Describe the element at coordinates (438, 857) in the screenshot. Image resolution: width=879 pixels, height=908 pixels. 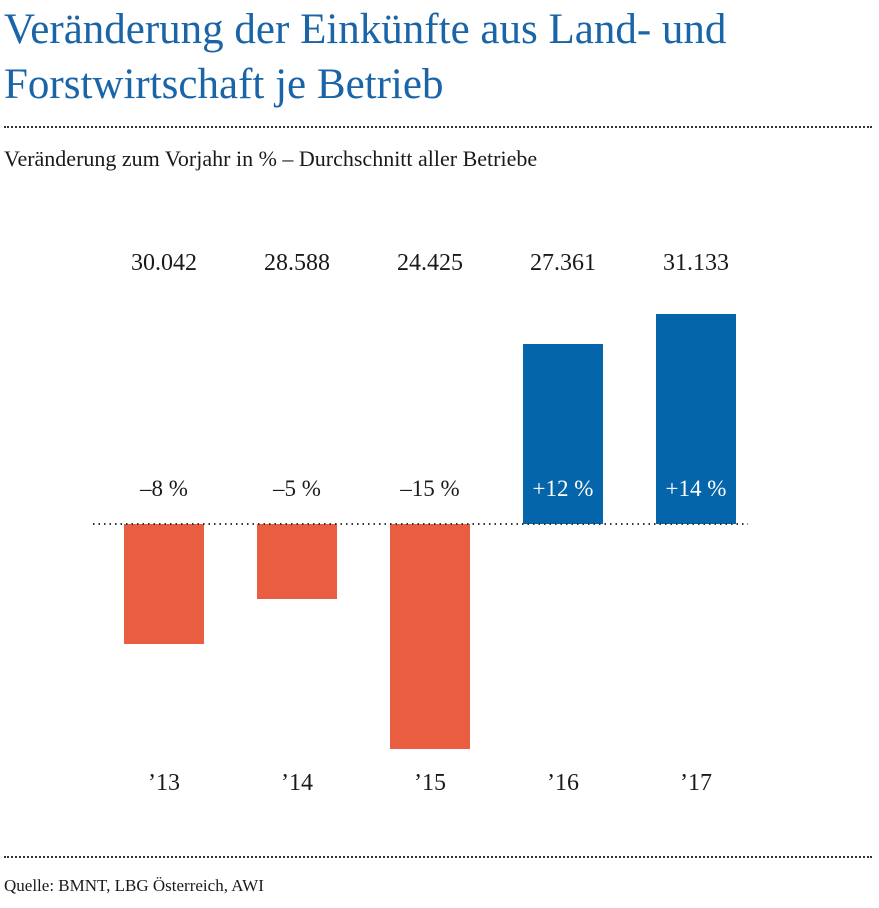
I see `bottom-divider` at that location.